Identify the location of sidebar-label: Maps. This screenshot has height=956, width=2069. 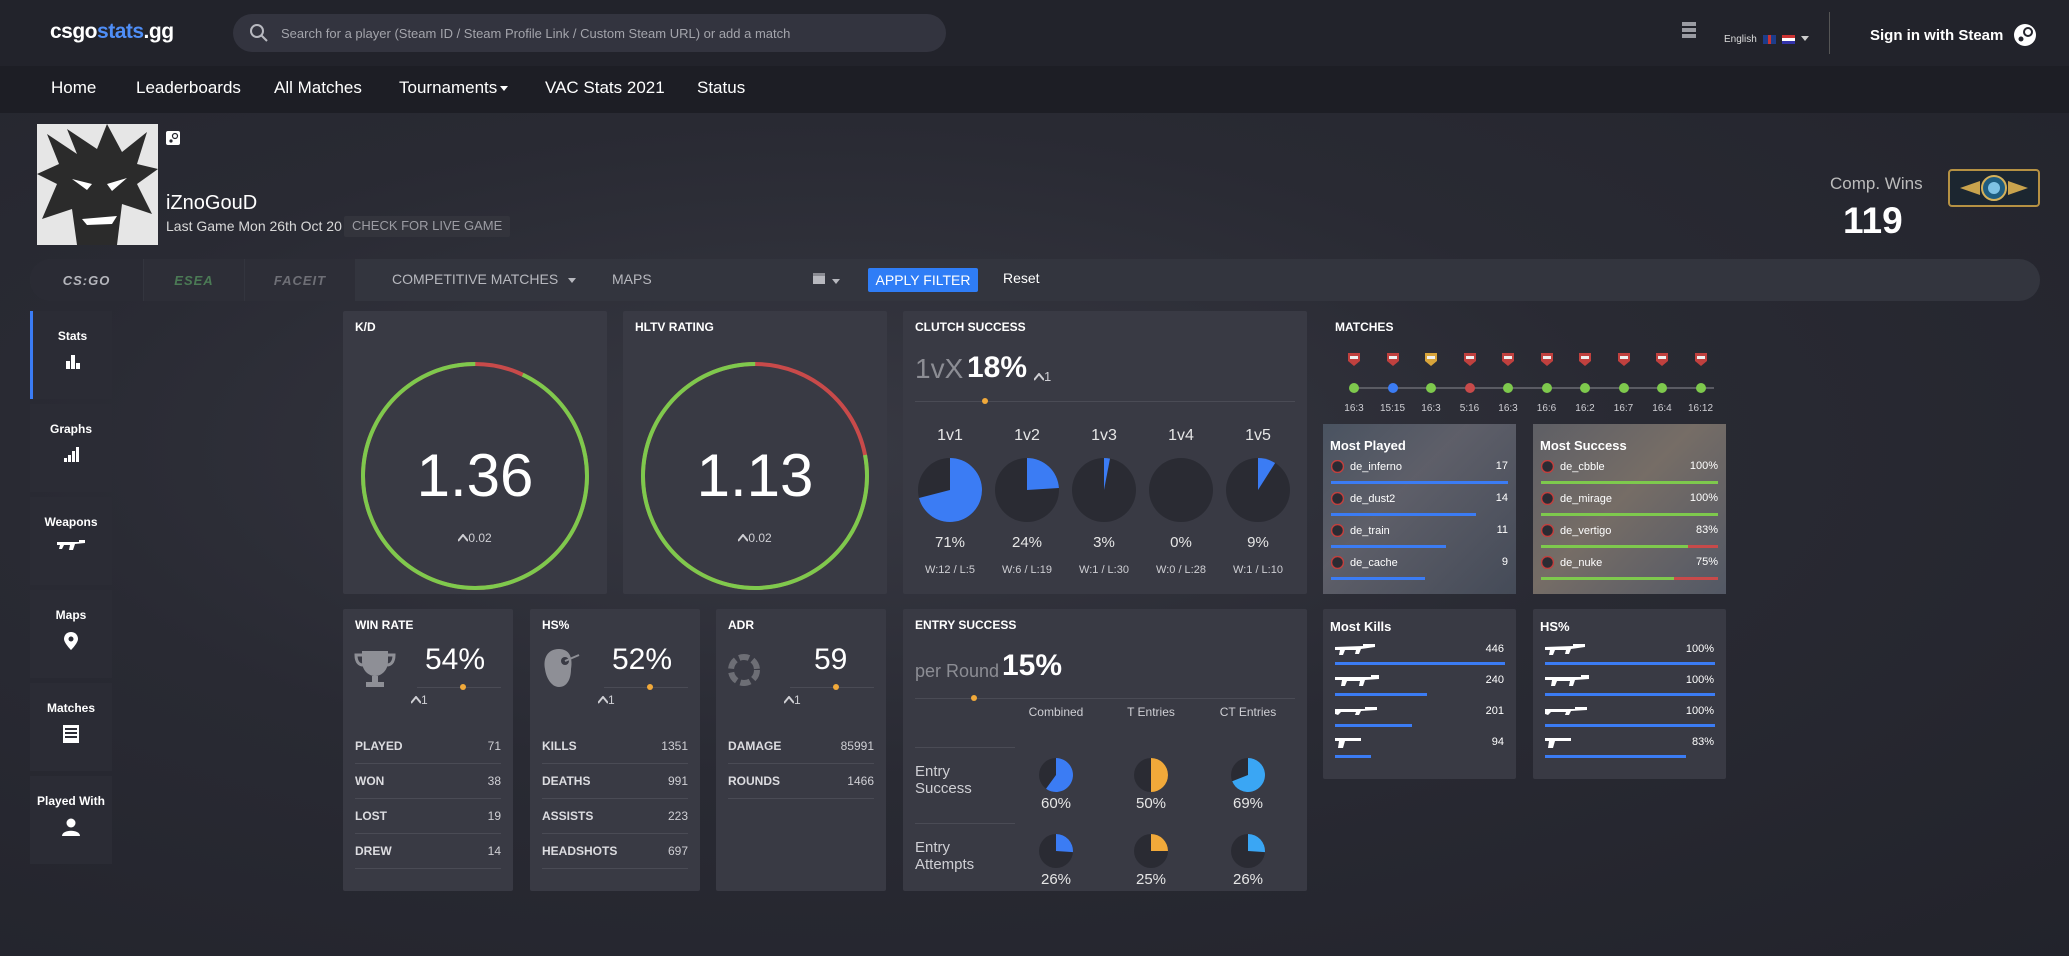
(71, 615).